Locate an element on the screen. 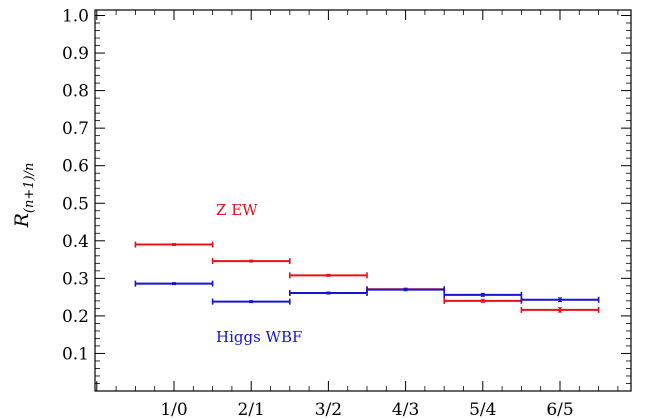 The height and width of the screenshot is (419, 647). y-axis-title-sub: (n+1)/n is located at coordinates (29, 188).